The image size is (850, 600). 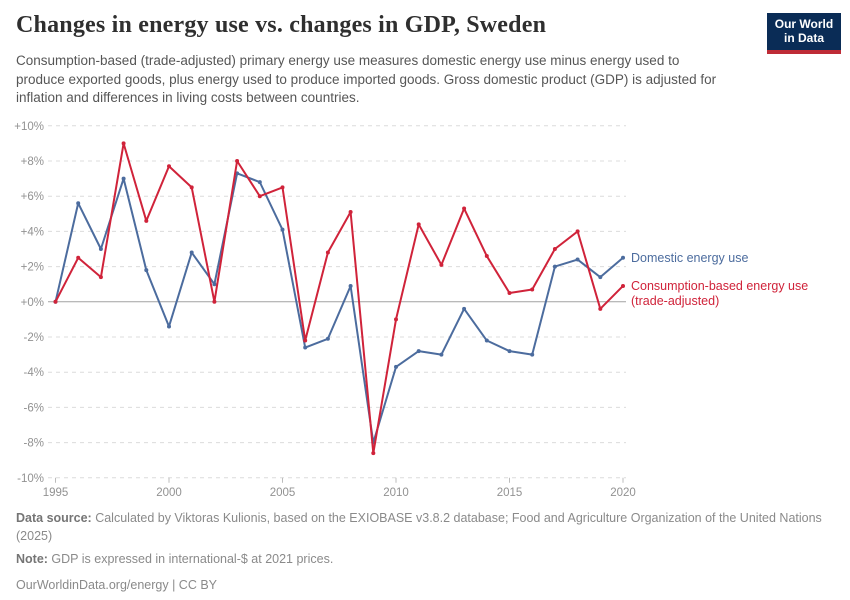 I want to click on owid-logo: Our World in Data, so click(x=804, y=33).